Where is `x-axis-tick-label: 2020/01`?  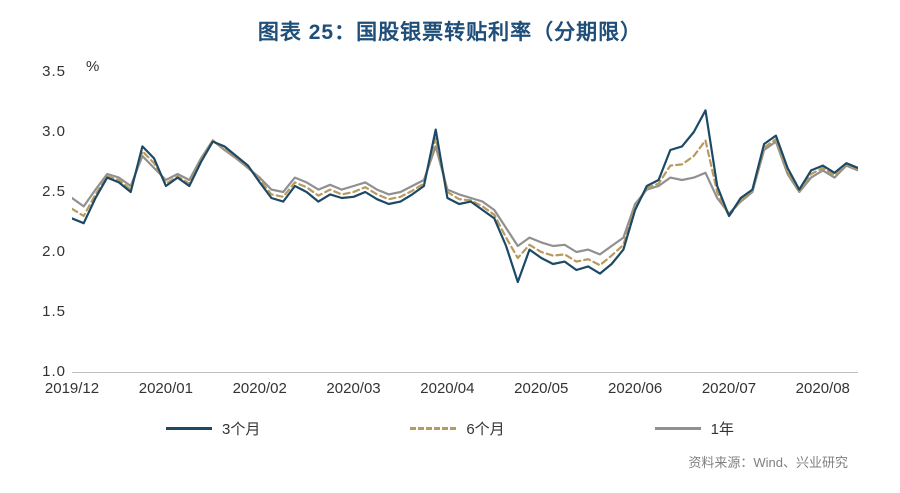 x-axis-tick-label: 2020/01 is located at coordinates (165, 388).